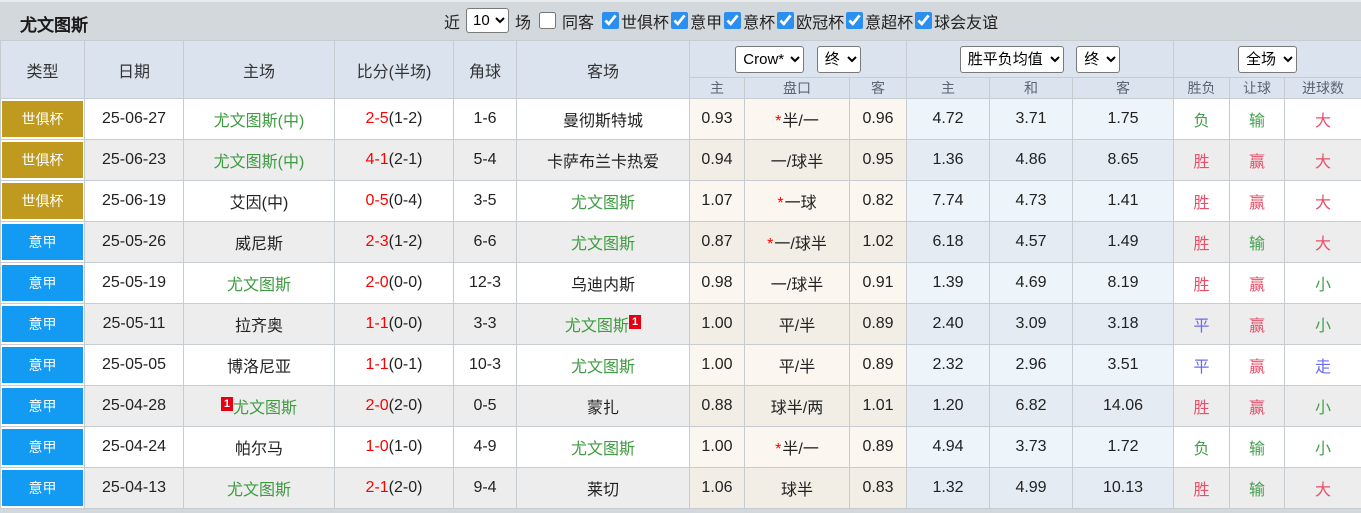  Describe the element at coordinates (377, 446) in the screenshot. I see `full-time-score: 1-0` at that location.